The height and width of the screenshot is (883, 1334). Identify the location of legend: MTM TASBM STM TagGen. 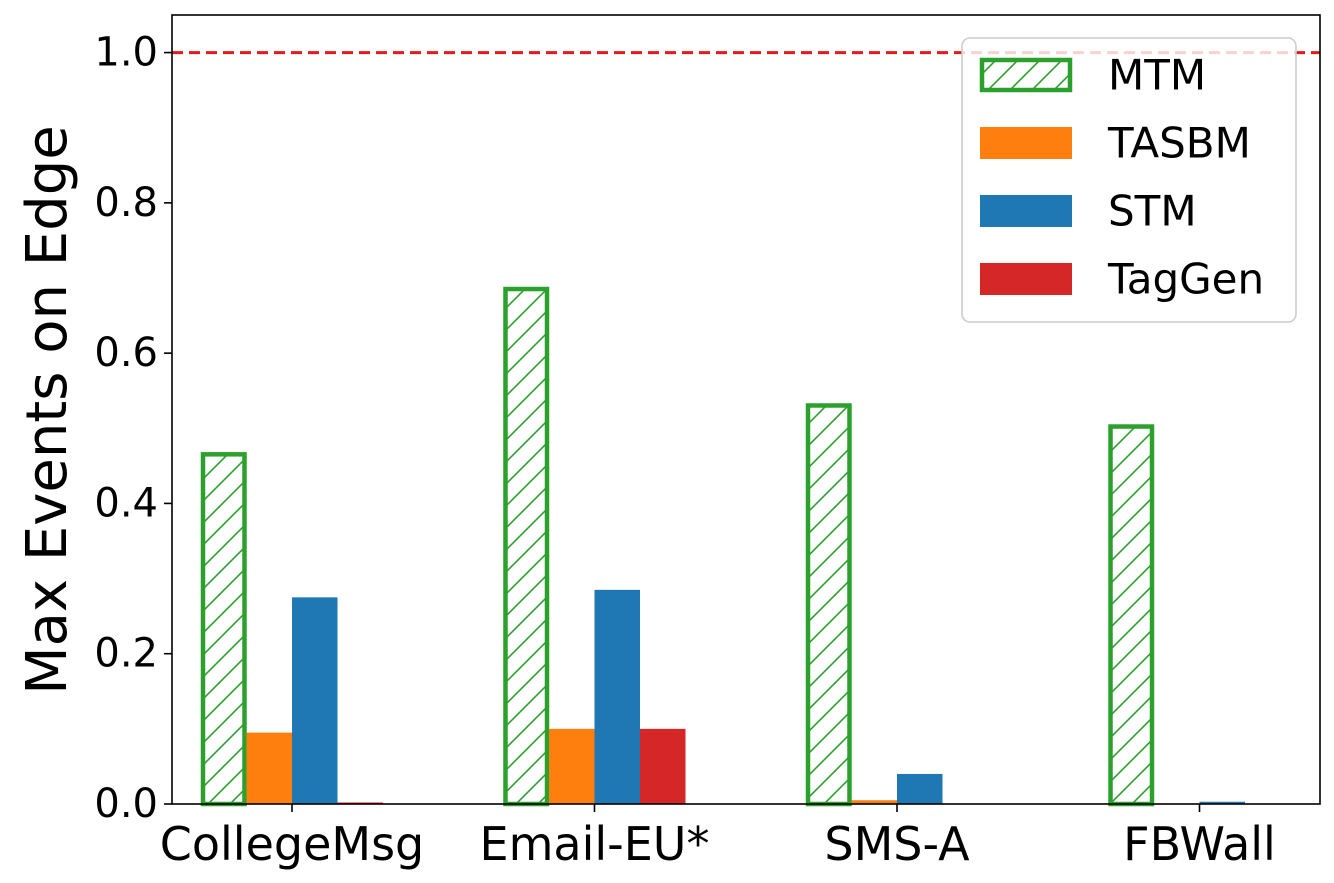
(1129, 180).